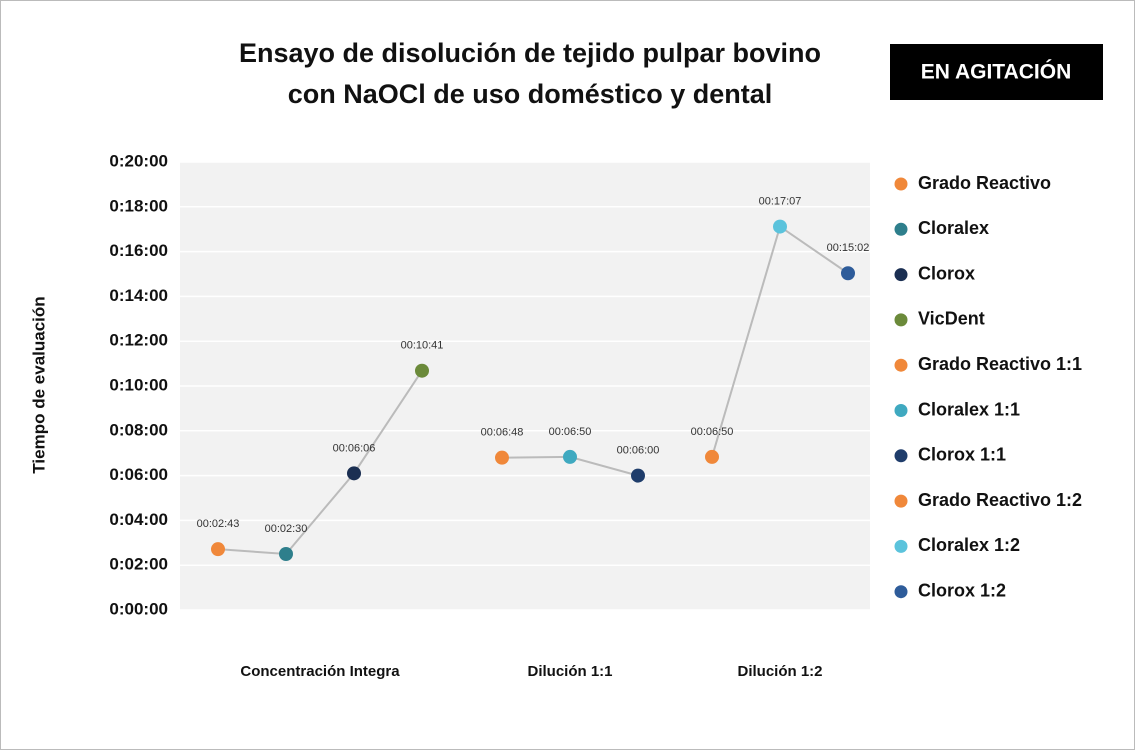 Image resolution: width=1135 pixels, height=750 pixels. What do you see at coordinates (502, 433) in the screenshot?
I see `data-label: 00:06:48` at bounding box center [502, 433].